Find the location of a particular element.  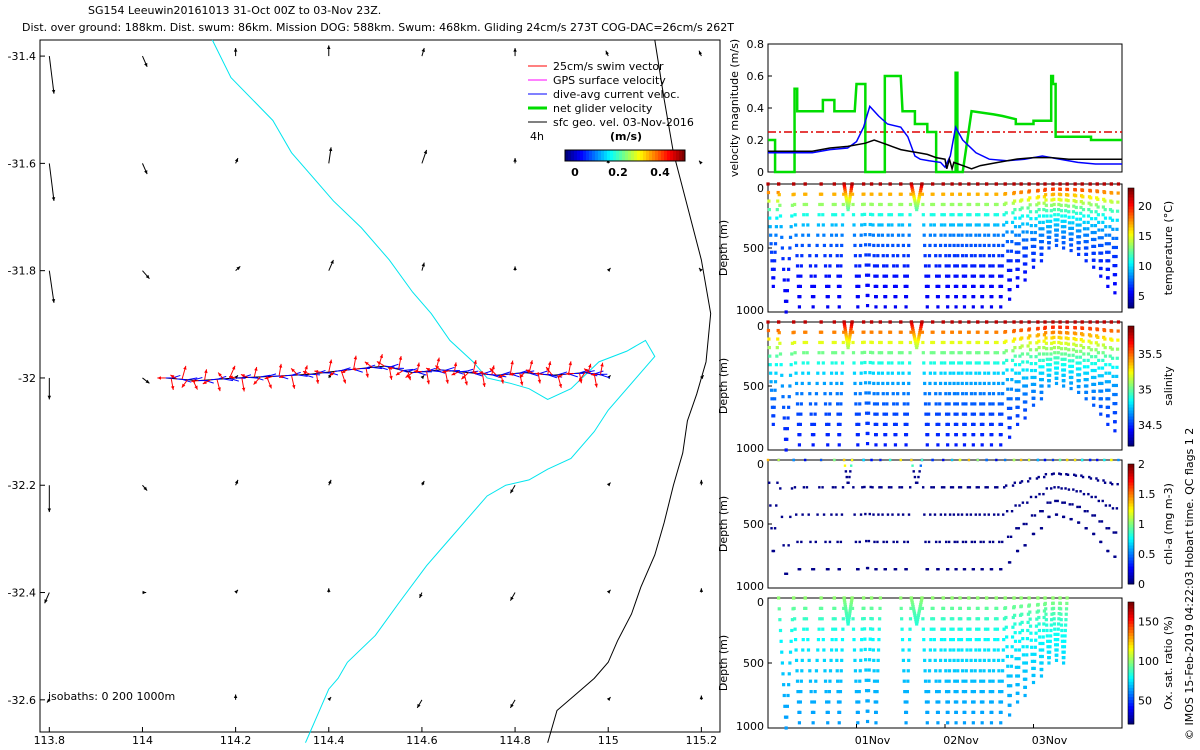

colorbar-tick-label: 1.5 is located at coordinates (1147, 494).